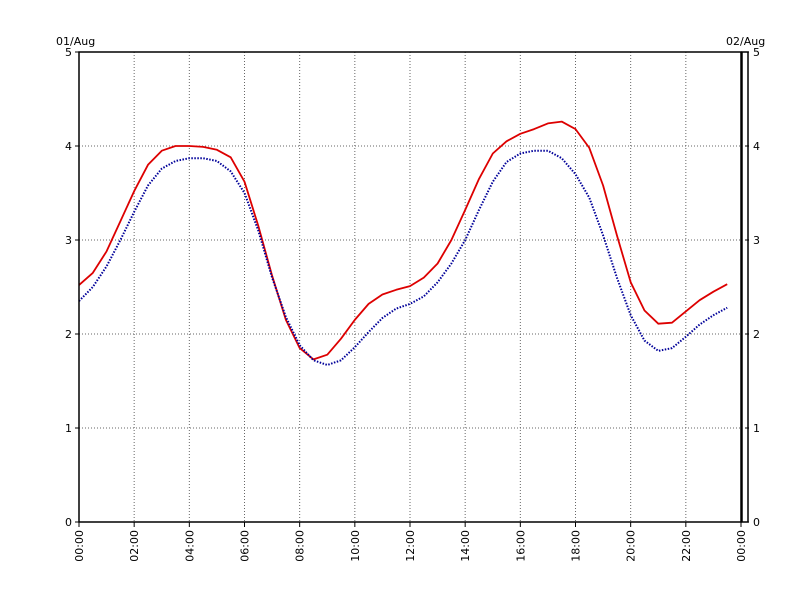 The width and height of the screenshot is (800, 600). I want to click on x-tick-label: 22:00, so click(686, 546).